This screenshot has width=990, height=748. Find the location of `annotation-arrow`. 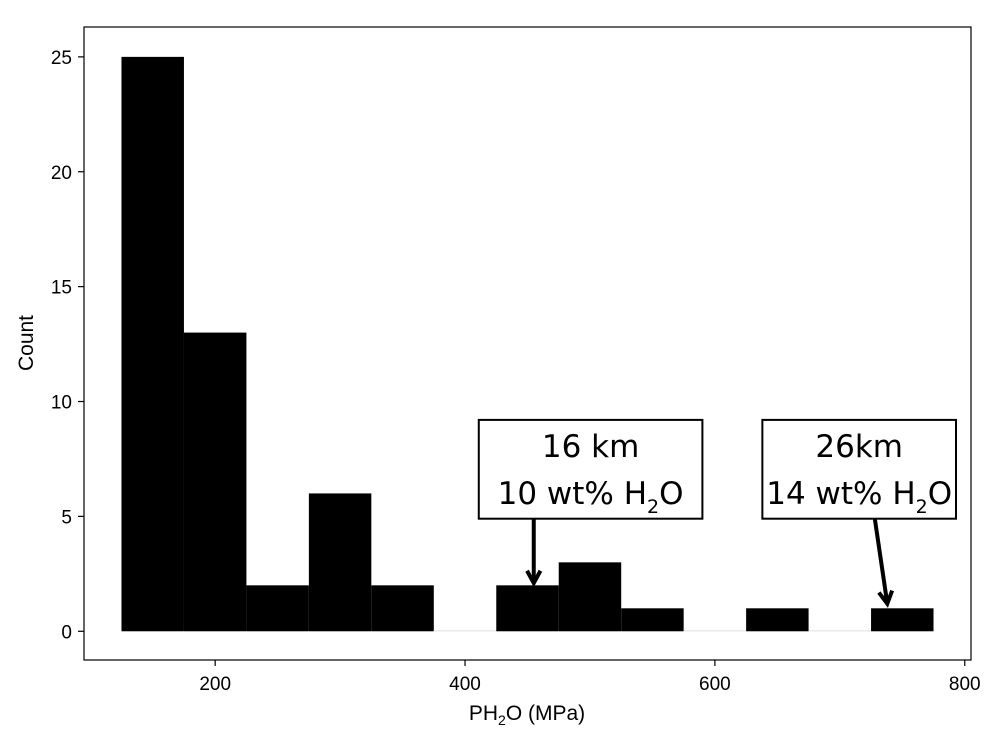

annotation-arrow is located at coordinates (881, 561).